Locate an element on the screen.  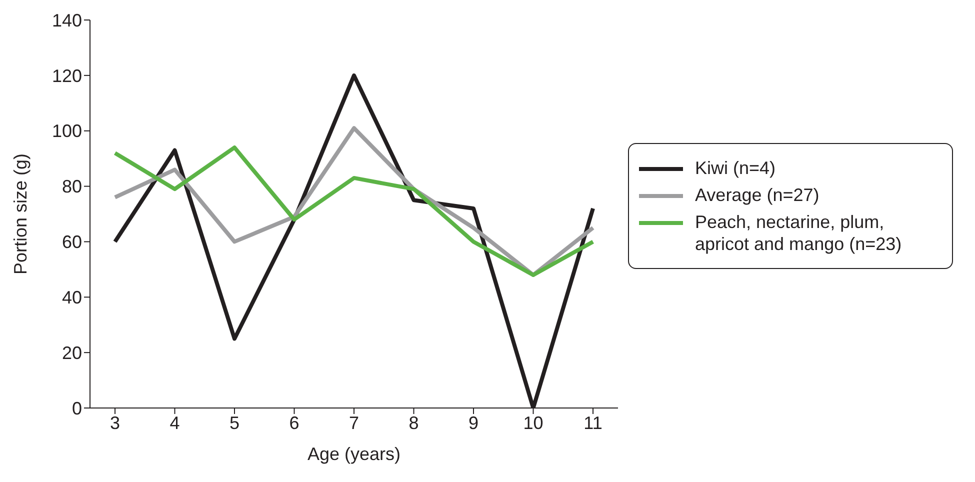
x-tick-label: 3 is located at coordinates (115, 422).